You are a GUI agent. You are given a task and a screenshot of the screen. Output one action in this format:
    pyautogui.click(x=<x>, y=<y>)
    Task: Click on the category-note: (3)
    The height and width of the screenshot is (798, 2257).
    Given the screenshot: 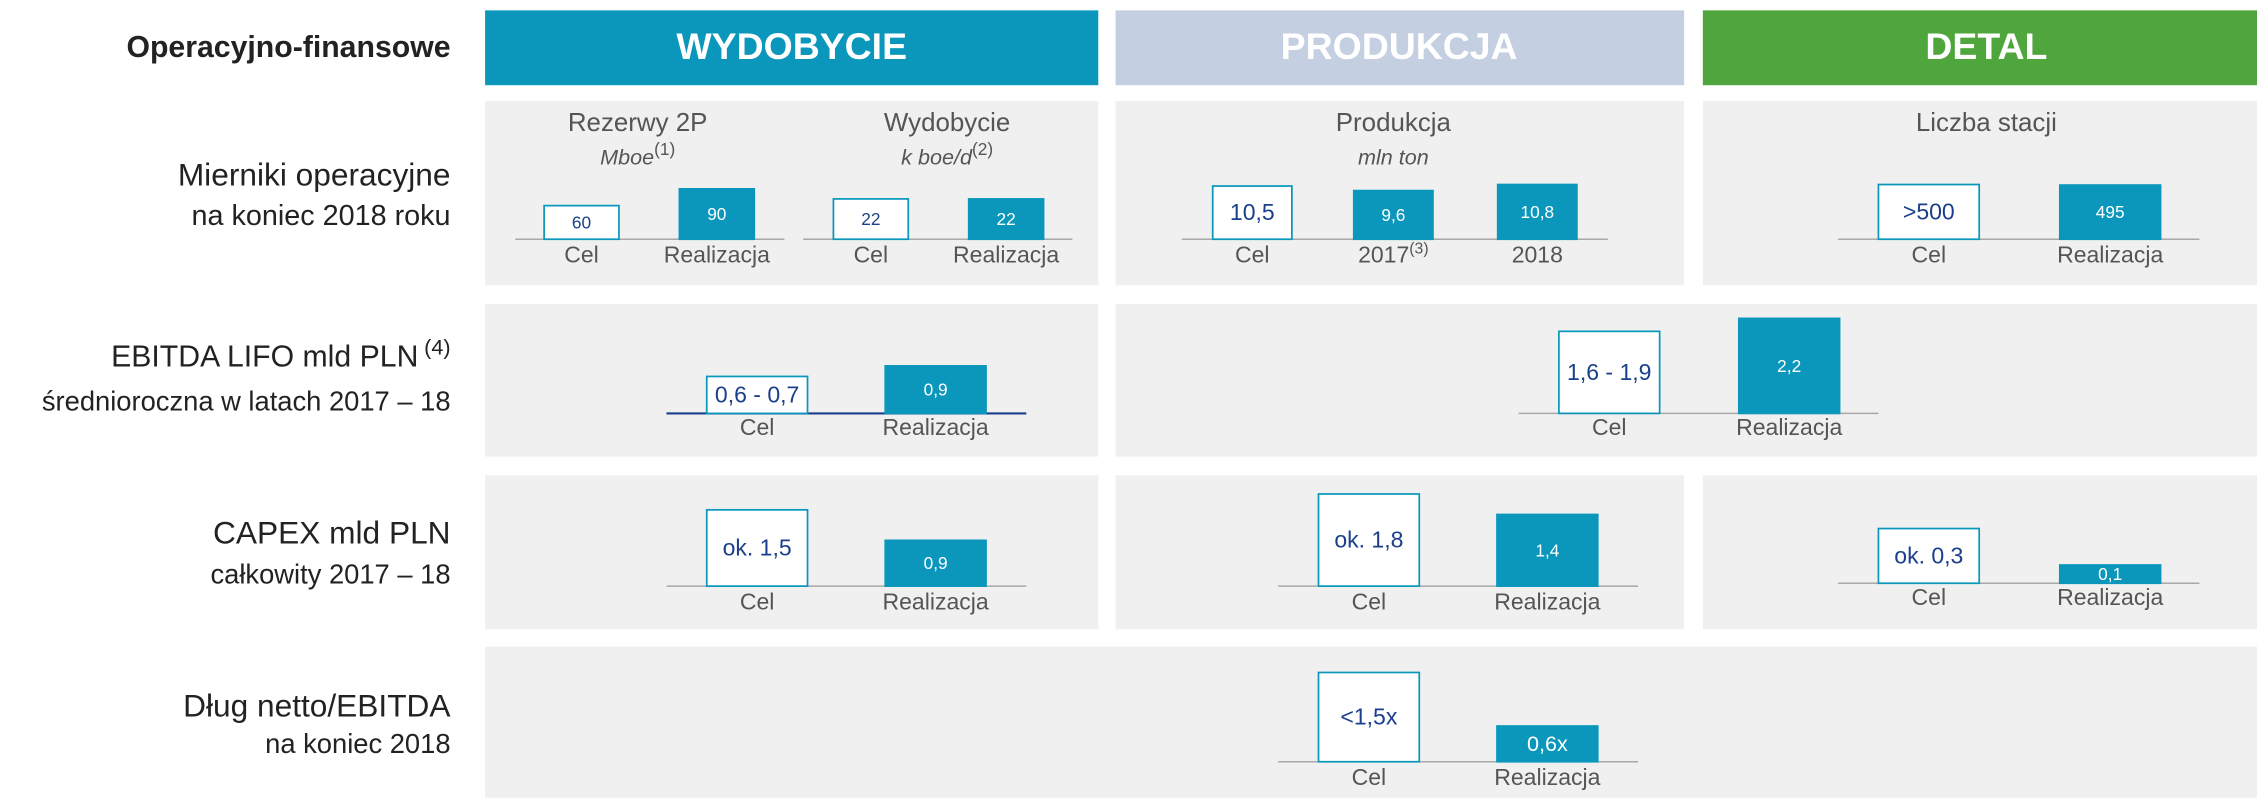 What is the action you would take?
    pyautogui.click(x=1418, y=248)
    